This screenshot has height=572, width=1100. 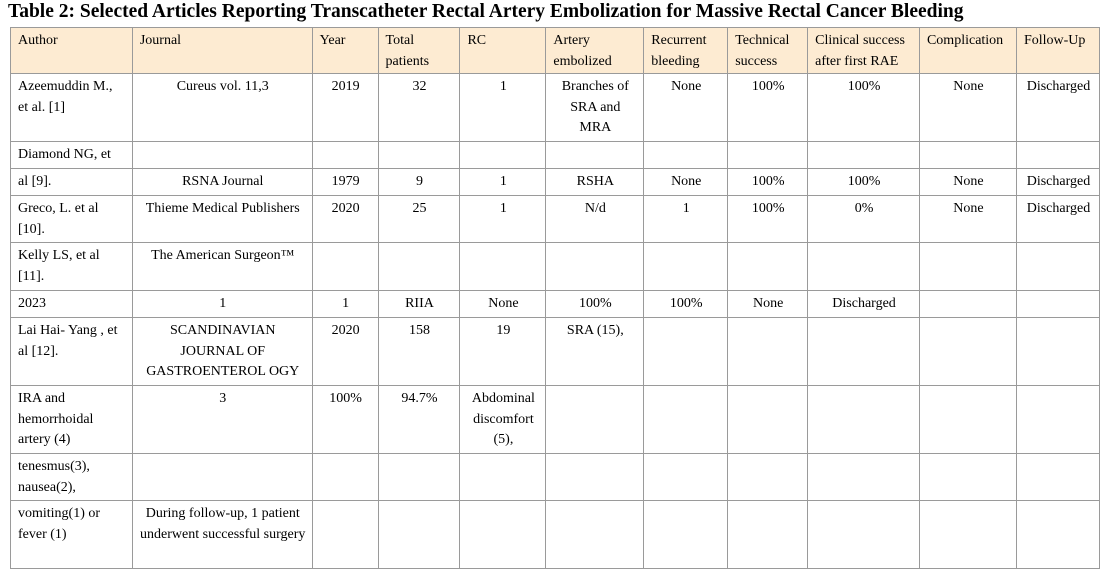 I want to click on cell-artery-embolized: RSHA, so click(x=595, y=182).